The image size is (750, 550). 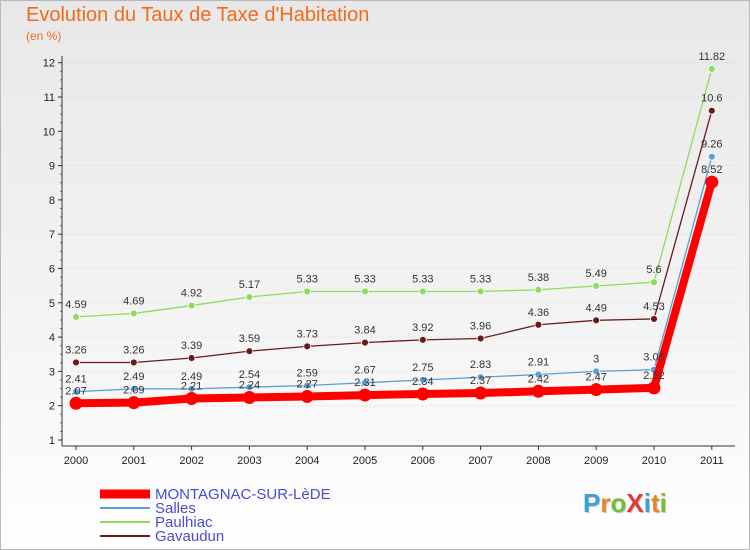 I want to click on data-label: 2.91, so click(x=538, y=362).